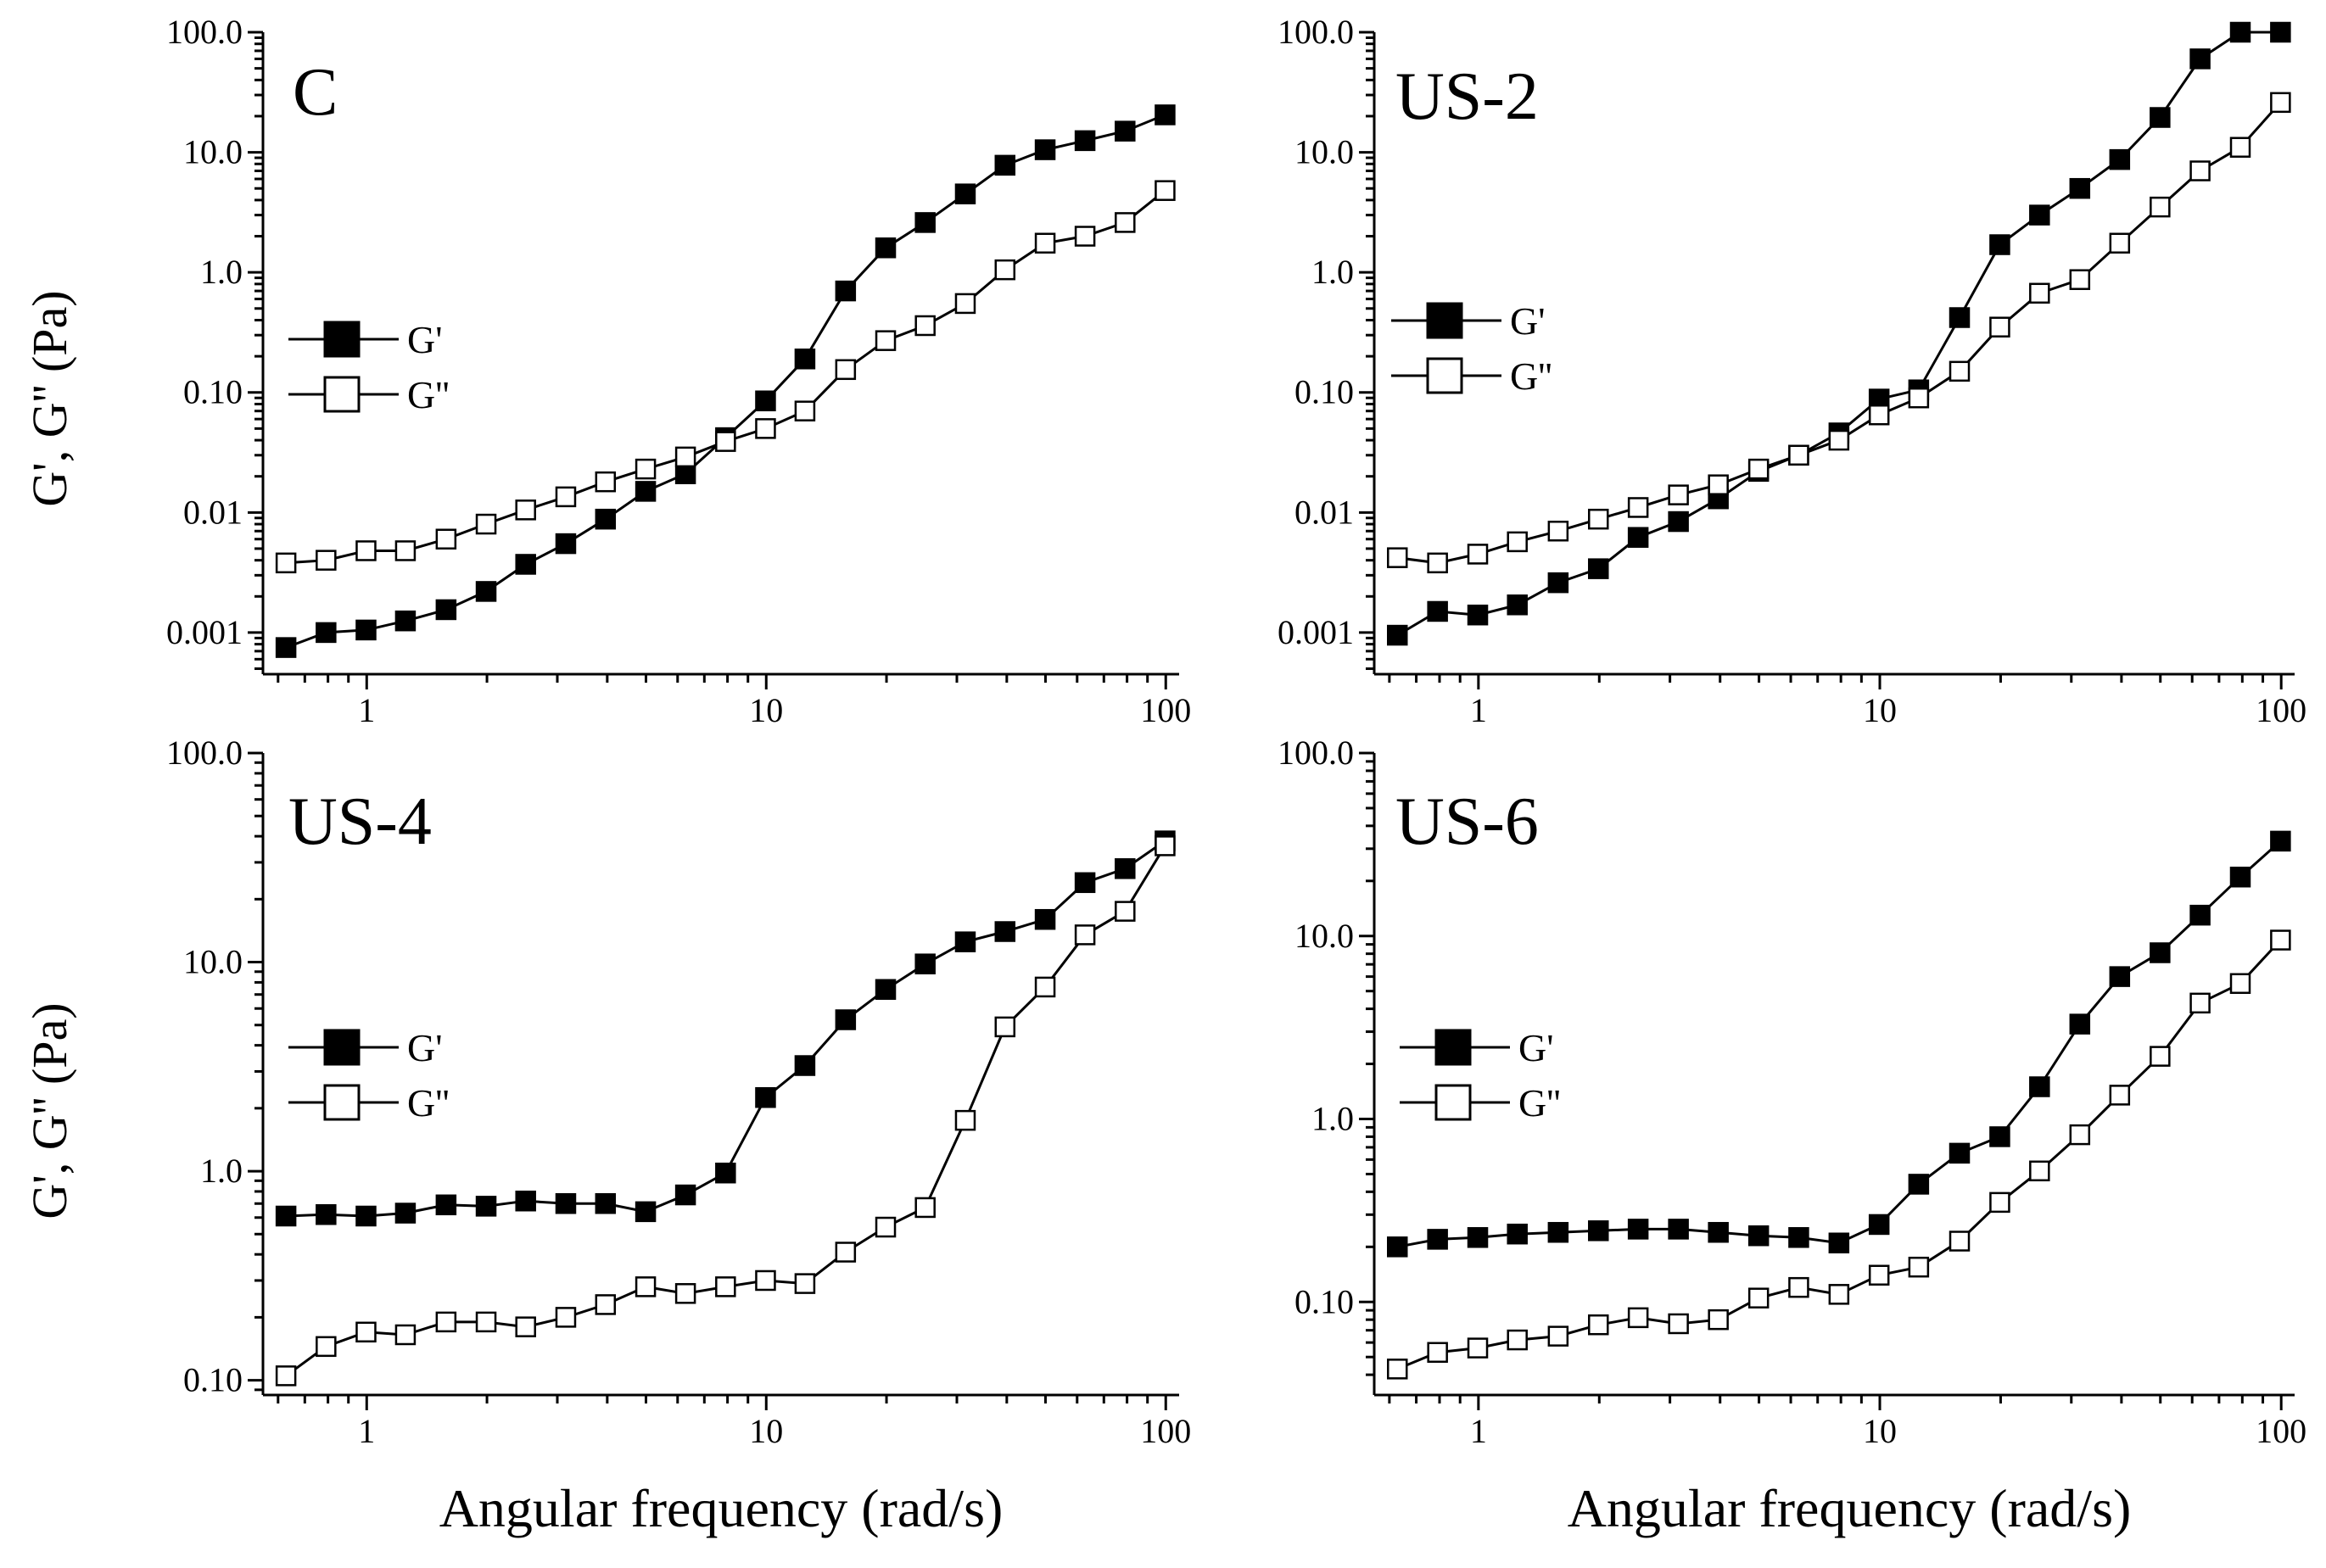 The width and height of the screenshot is (2326, 1568). I want to click on panel-label: US-6, so click(1467, 822).